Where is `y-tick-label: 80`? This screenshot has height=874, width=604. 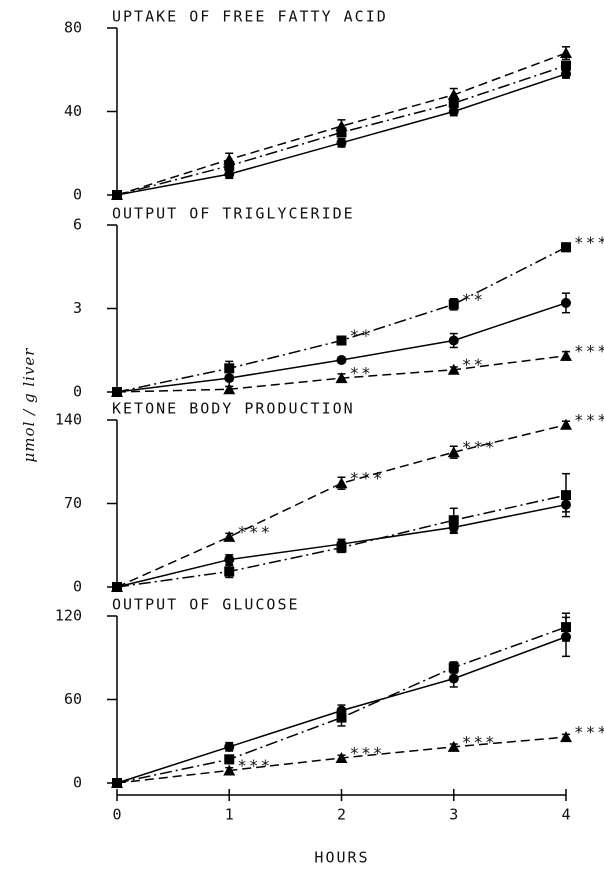
y-tick-label: 80 is located at coordinates (73, 28).